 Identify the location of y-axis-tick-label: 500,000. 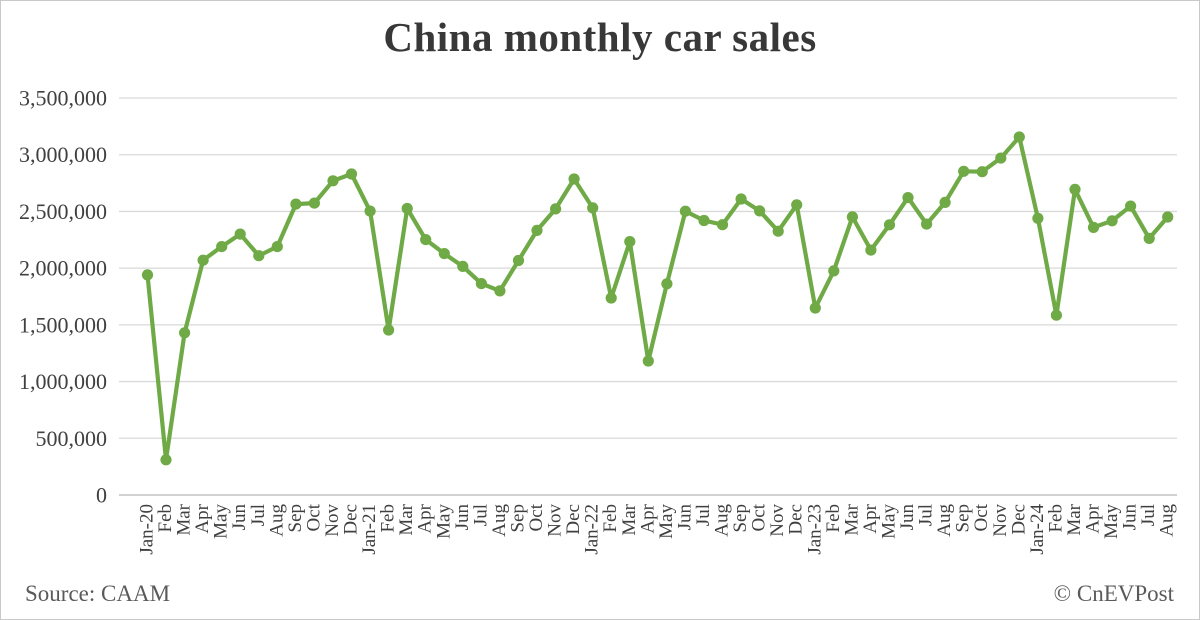
(72, 438).